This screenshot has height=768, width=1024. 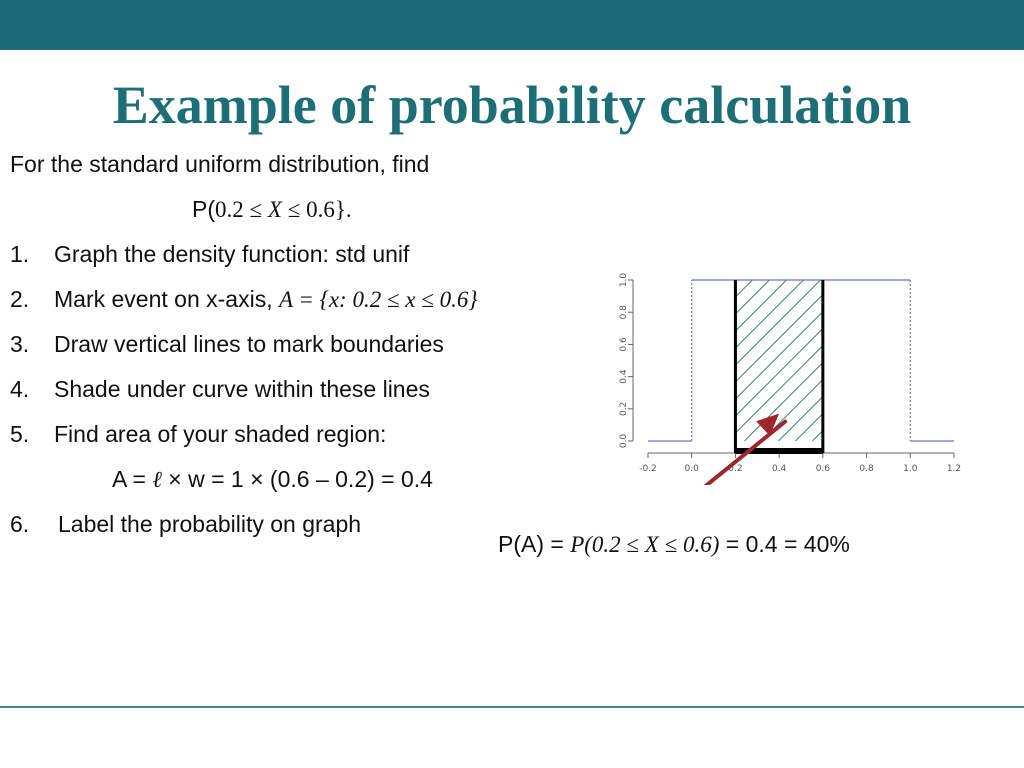 I want to click on event-definition: A = {x: 0.2 ≤ x ≤ 0.6}, so click(x=378, y=299).